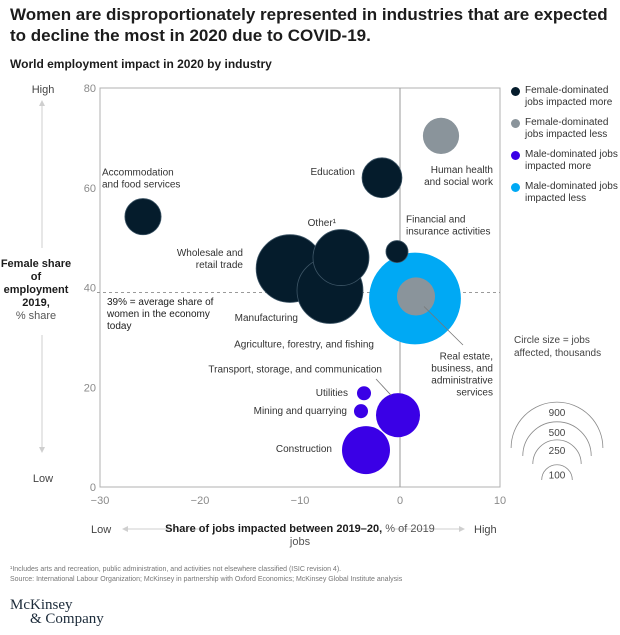 The height and width of the screenshot is (635, 620). Describe the element at coordinates (435, 220) in the screenshot. I see `bubble-label-line: Financial and` at that location.